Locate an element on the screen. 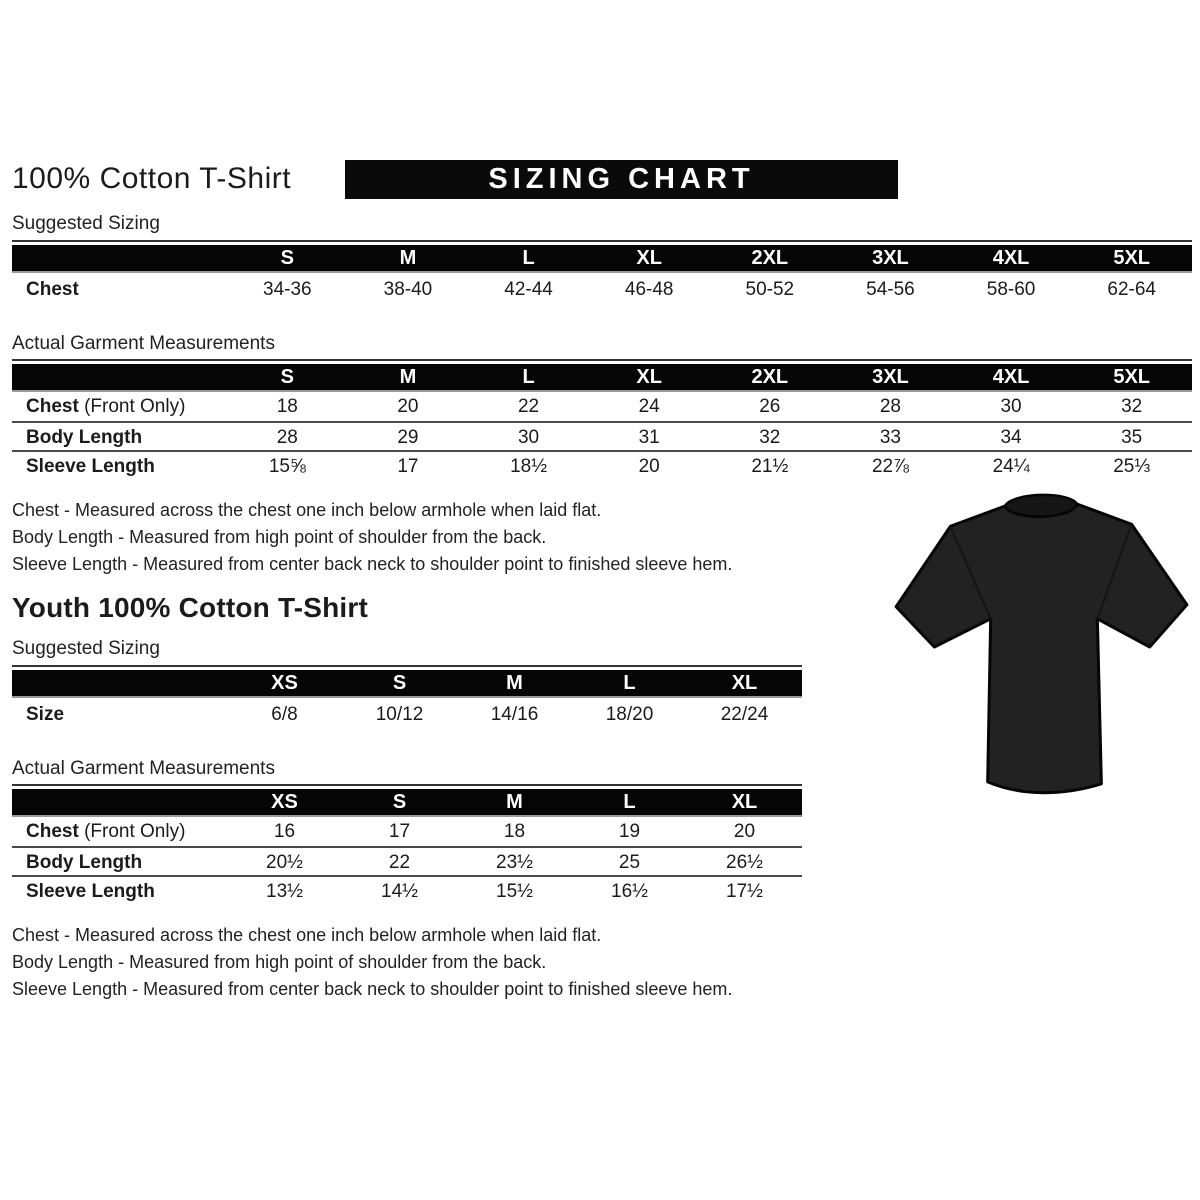 The image size is (1200, 1200). table-cell: 16 is located at coordinates (284, 831).